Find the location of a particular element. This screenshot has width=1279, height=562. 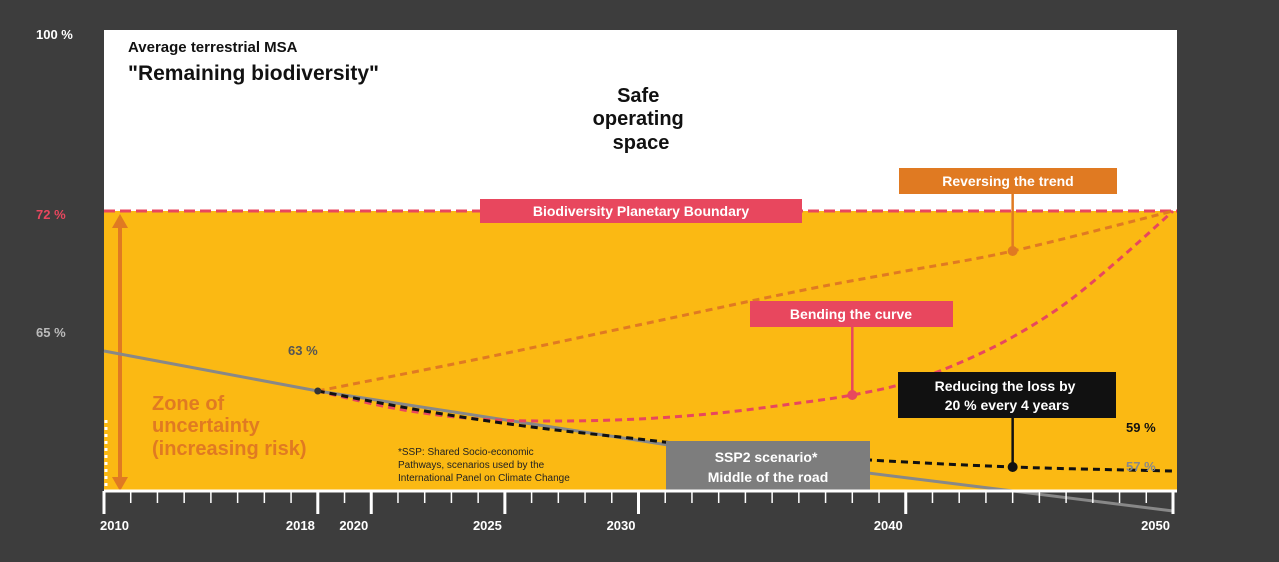

boundary-label: Biodiversity Planetary Boundary is located at coordinates (641, 211).